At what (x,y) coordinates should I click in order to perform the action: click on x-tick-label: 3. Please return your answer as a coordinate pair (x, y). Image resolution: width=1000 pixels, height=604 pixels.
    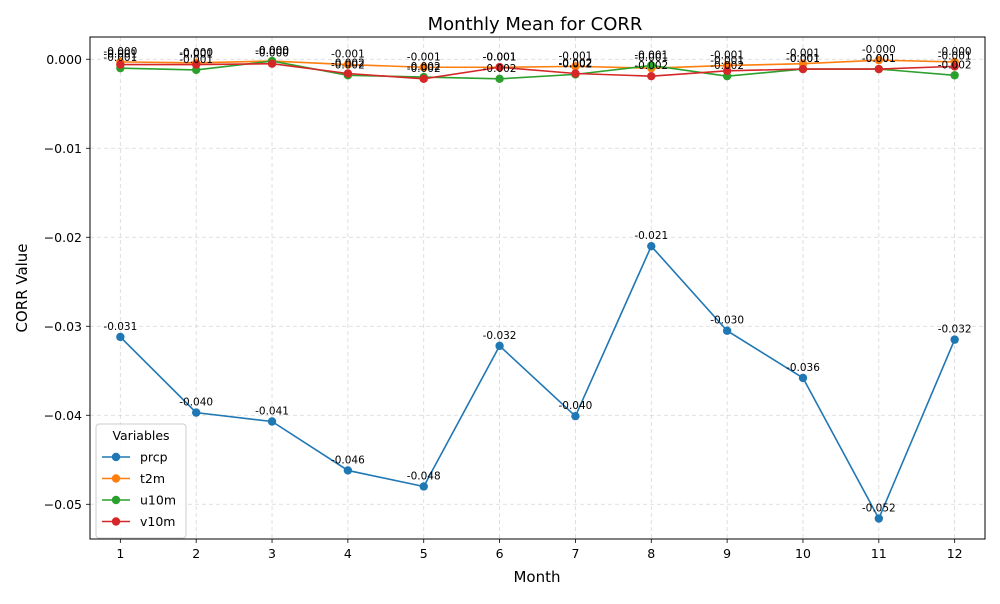
    Looking at the image, I should click on (272, 553).